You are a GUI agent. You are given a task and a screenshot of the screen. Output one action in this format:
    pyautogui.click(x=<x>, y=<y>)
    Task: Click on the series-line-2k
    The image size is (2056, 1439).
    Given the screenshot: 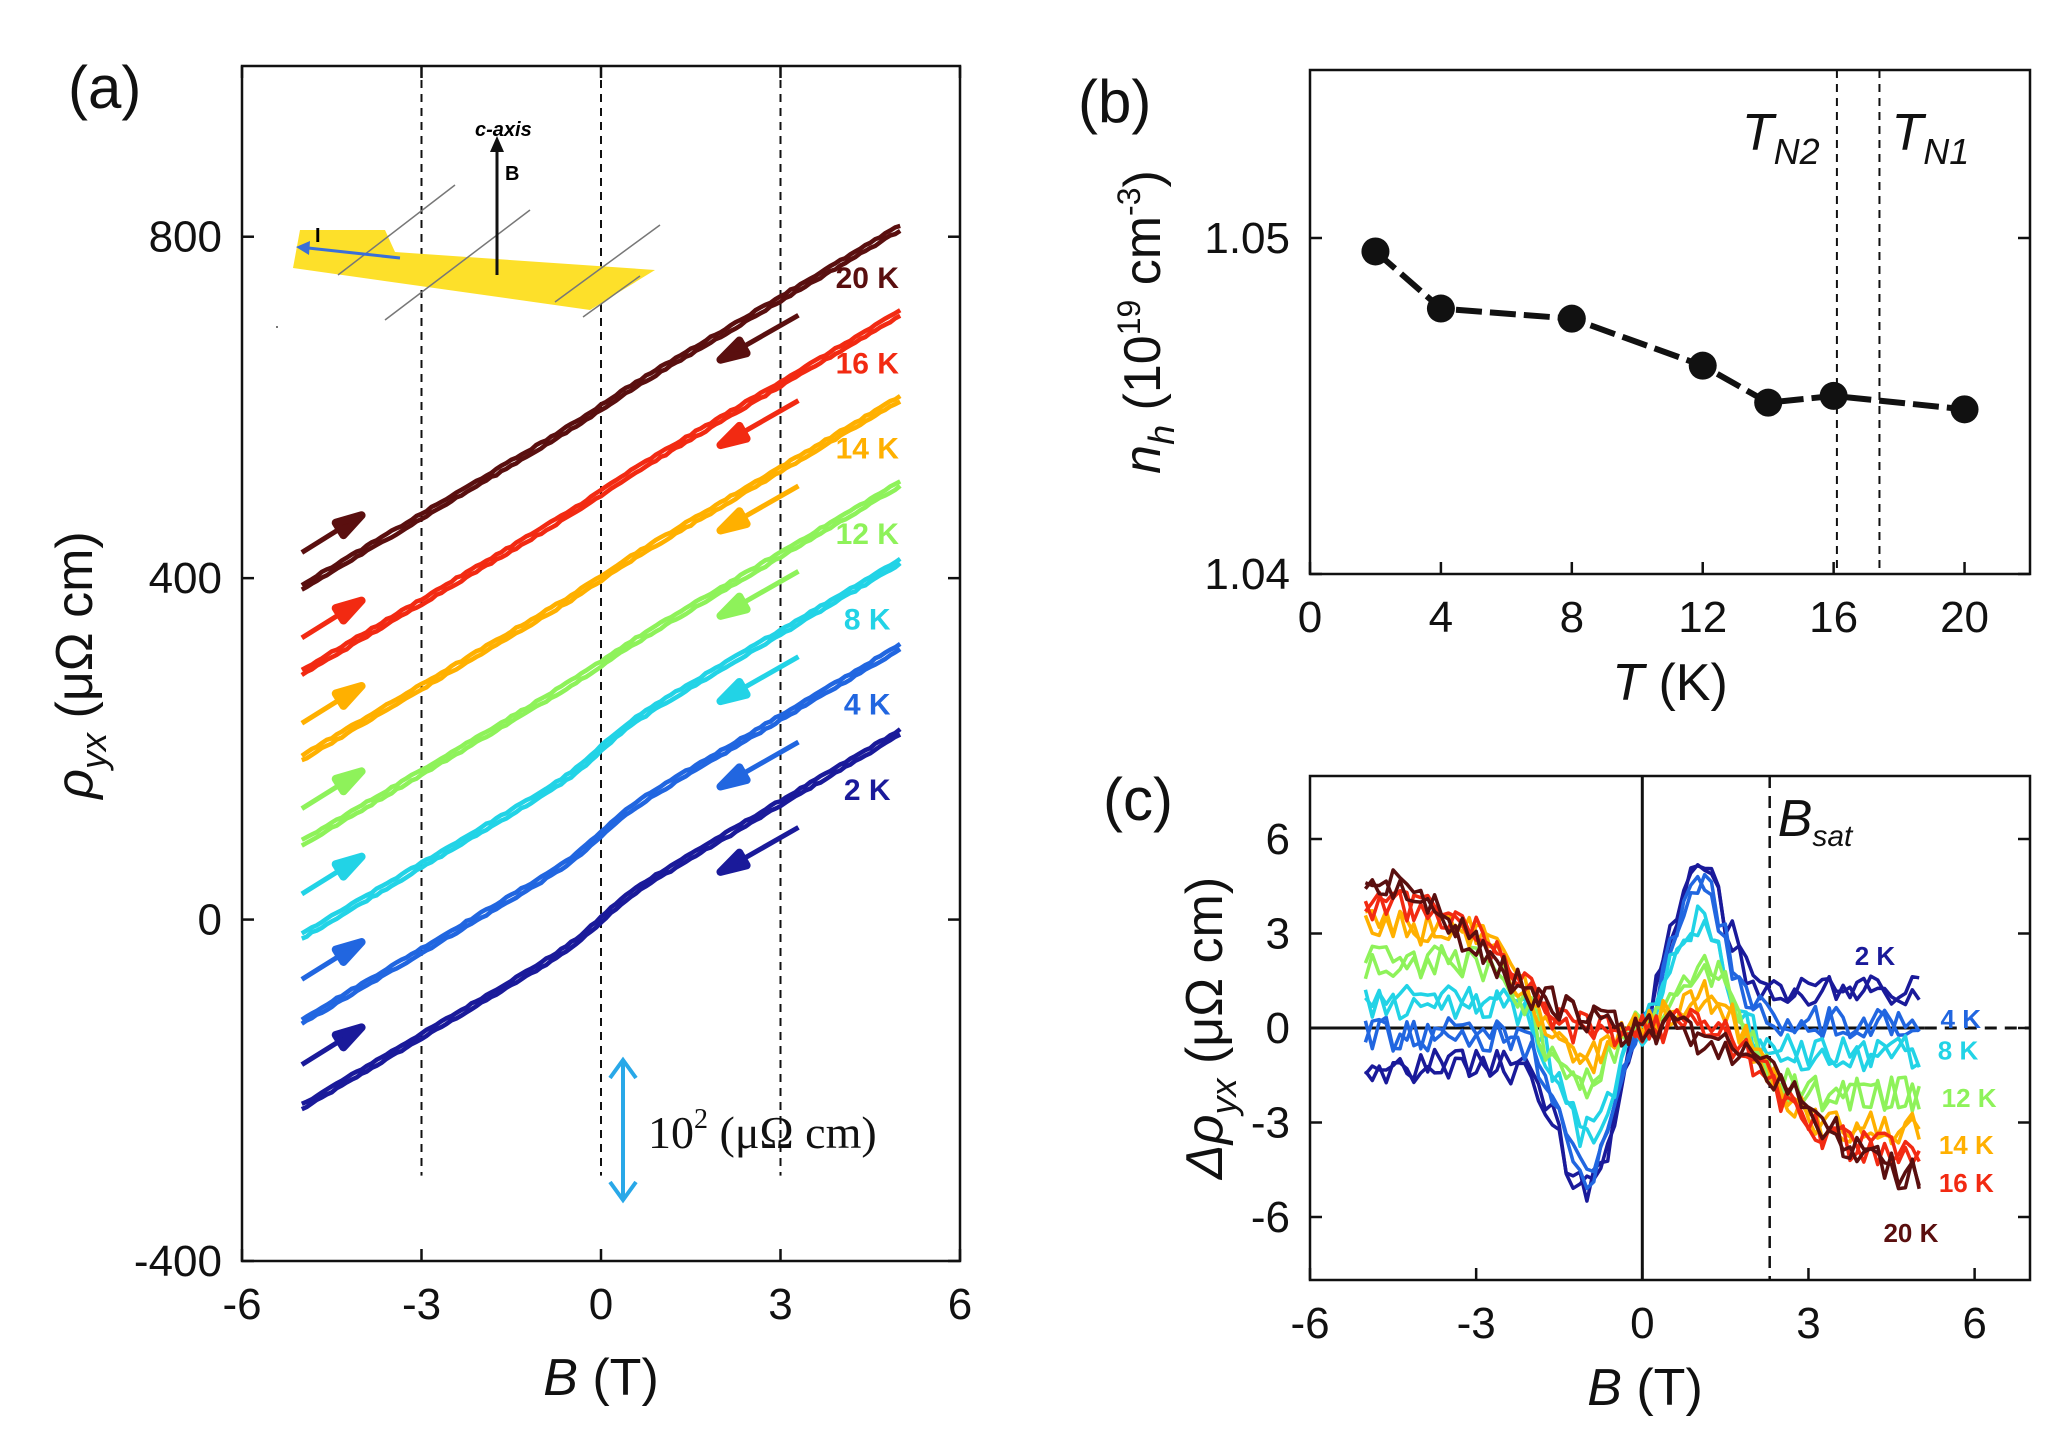 What is the action you would take?
    pyautogui.click(x=601, y=922)
    